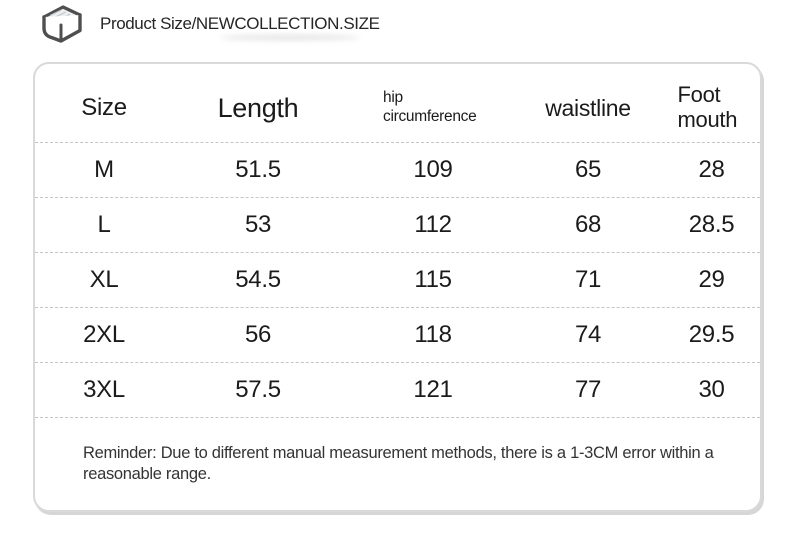 This screenshot has width=790, height=537. I want to click on cell-waistline: 74, so click(588, 334).